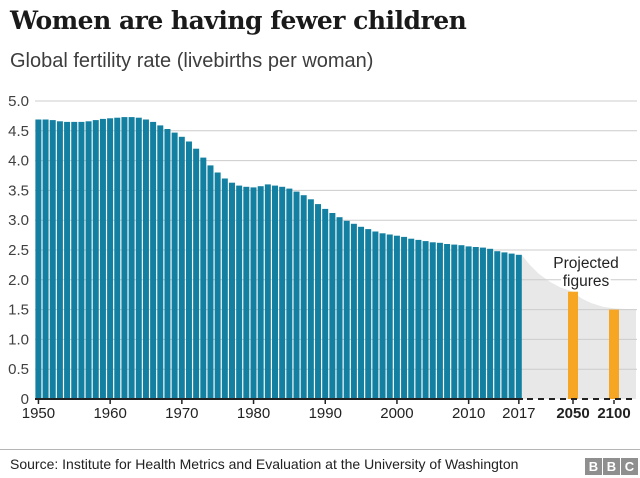 The width and height of the screenshot is (640, 478). I want to click on bar-1981, so click(260, 292).